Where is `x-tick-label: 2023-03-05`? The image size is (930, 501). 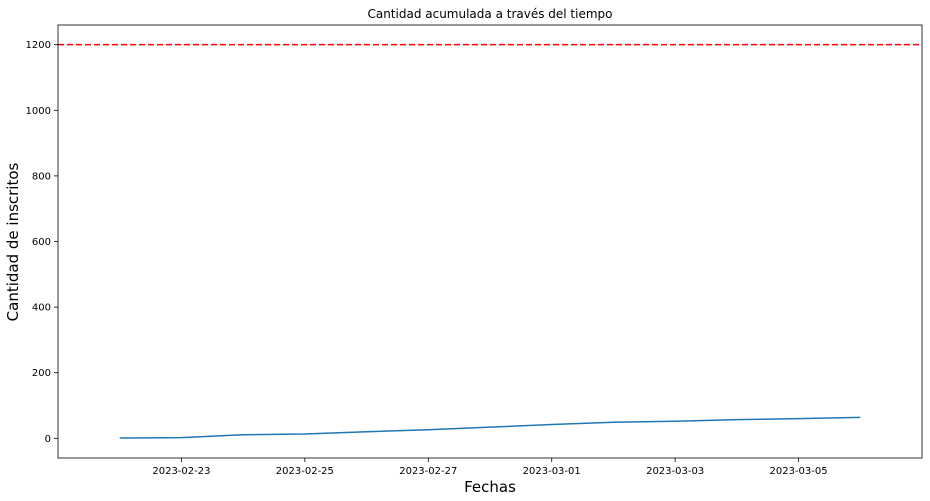 x-tick-label: 2023-03-05 is located at coordinates (799, 471).